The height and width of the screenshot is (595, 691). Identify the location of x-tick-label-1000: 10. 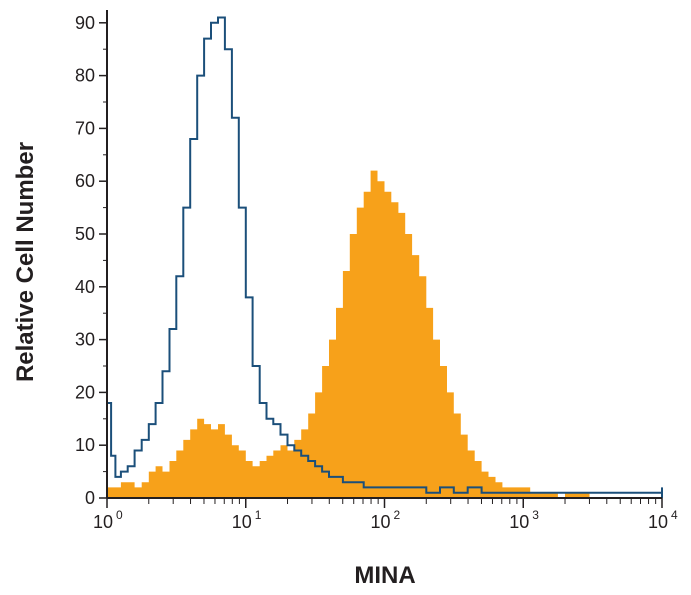
(519, 522).